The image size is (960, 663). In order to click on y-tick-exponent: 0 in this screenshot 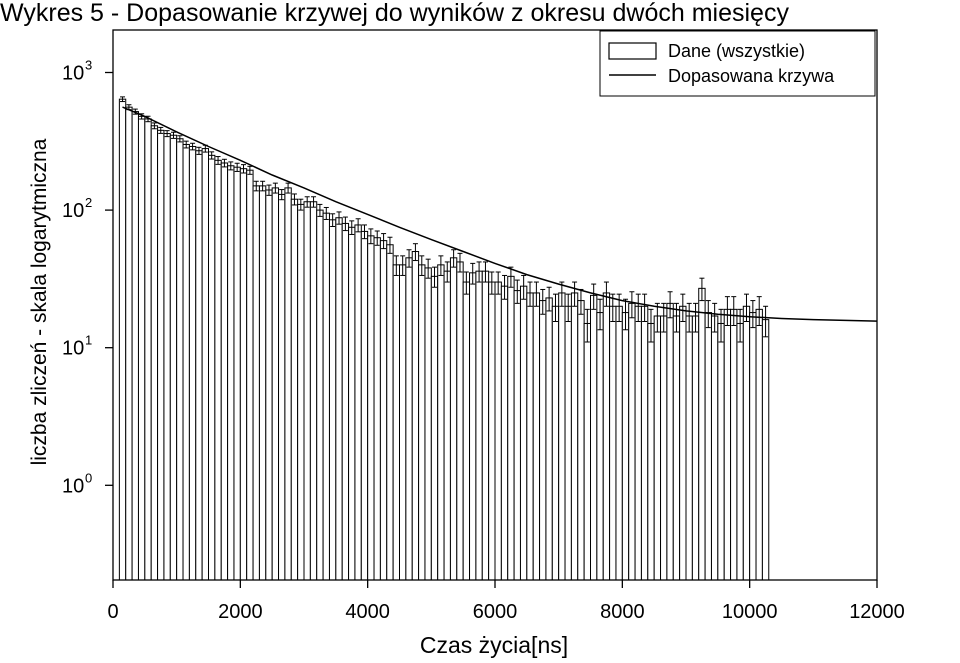, I will do `click(88, 477)`.